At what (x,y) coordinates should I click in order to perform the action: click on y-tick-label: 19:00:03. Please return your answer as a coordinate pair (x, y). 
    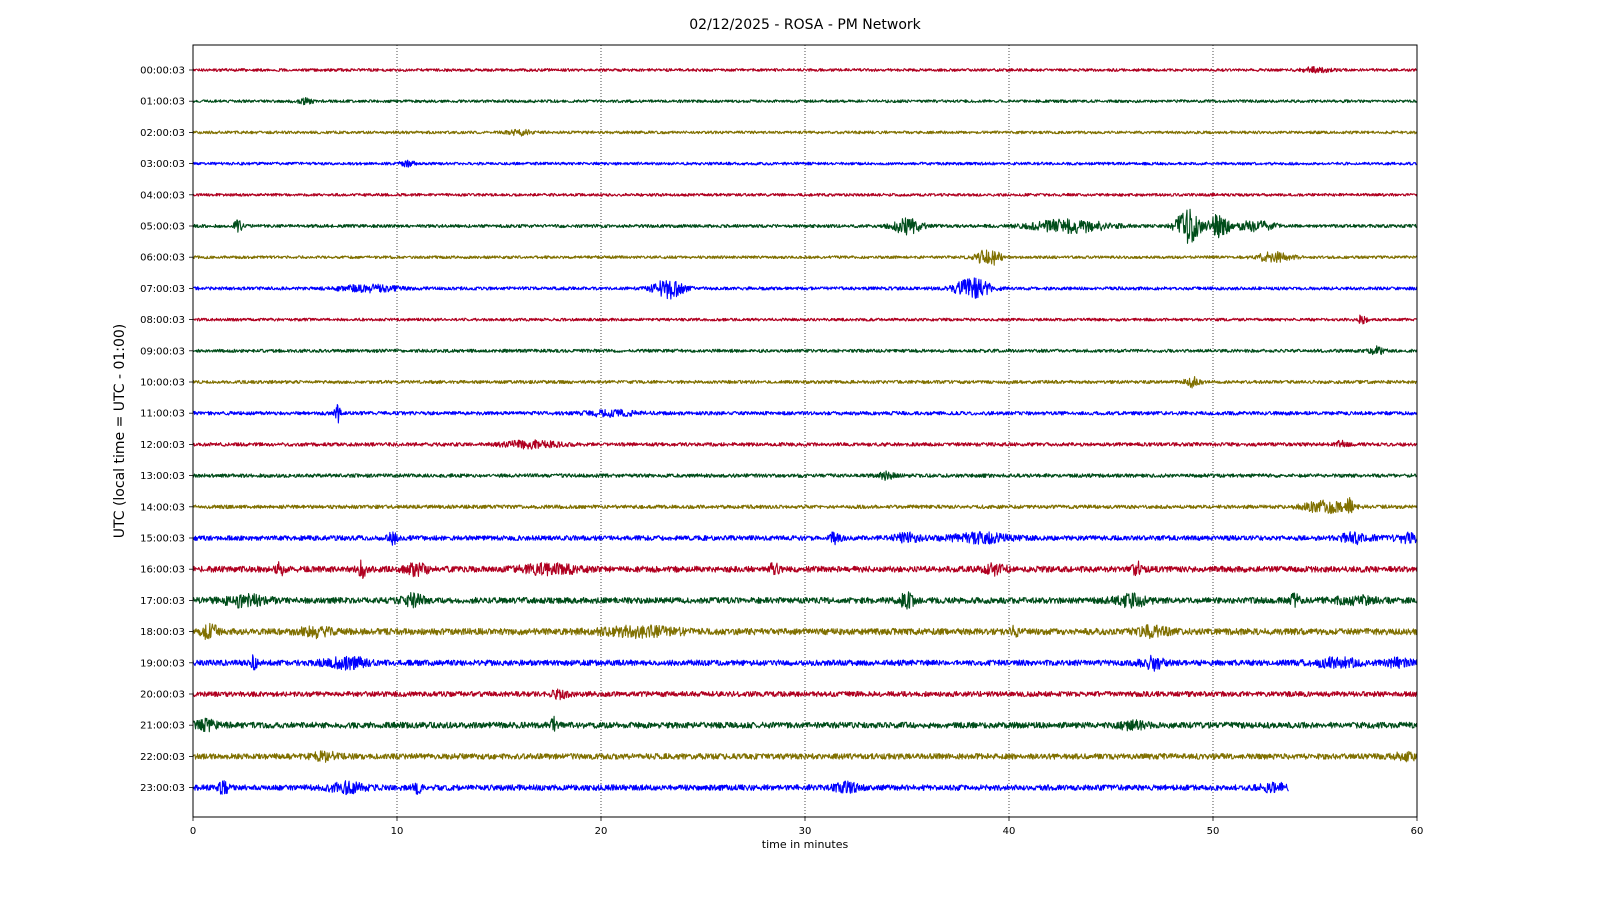
    Looking at the image, I should click on (162, 663).